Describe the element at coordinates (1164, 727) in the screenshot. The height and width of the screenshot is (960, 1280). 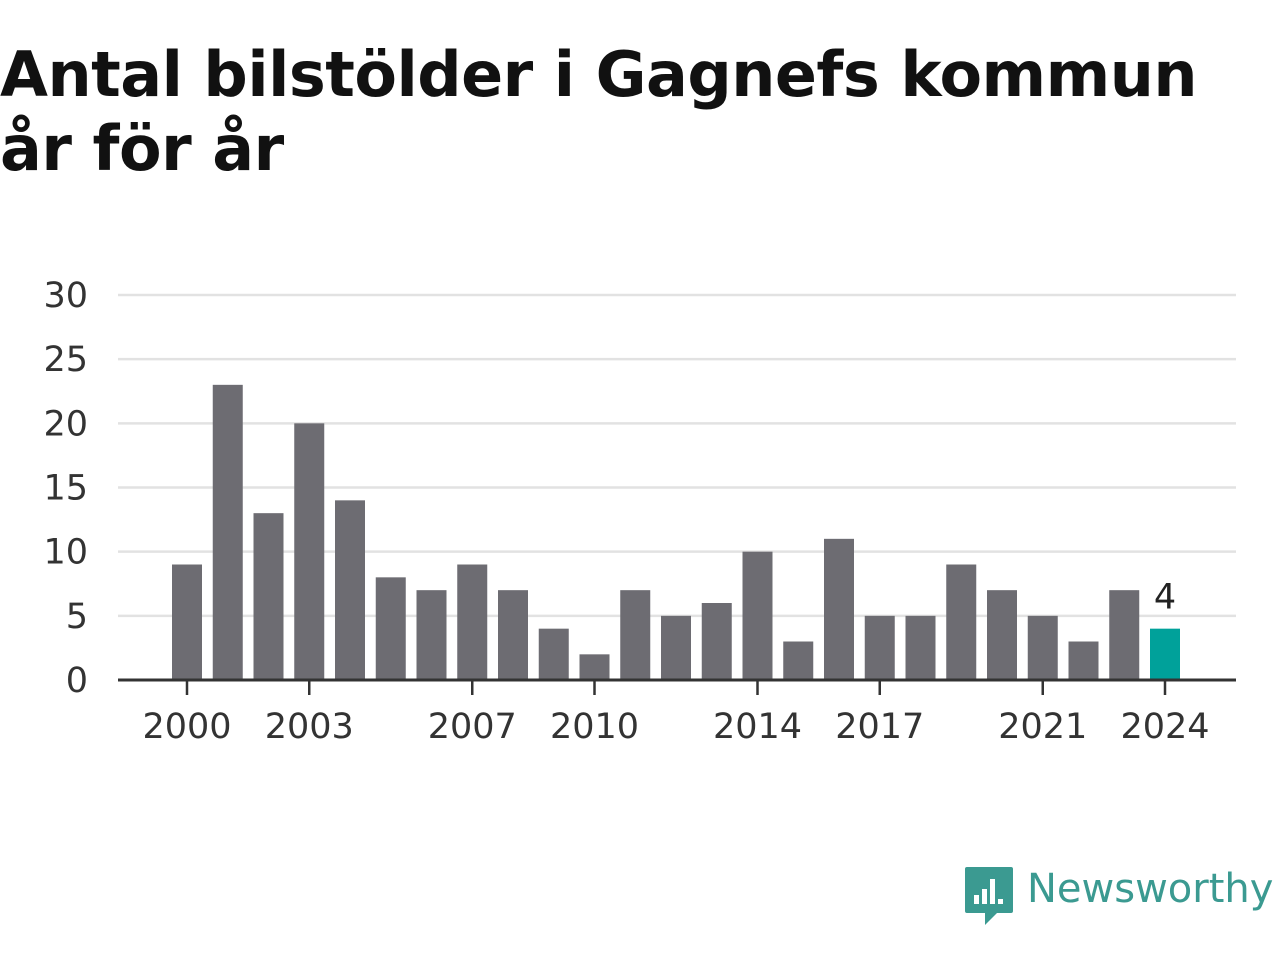
I see `x-tick-label: 2024` at that location.